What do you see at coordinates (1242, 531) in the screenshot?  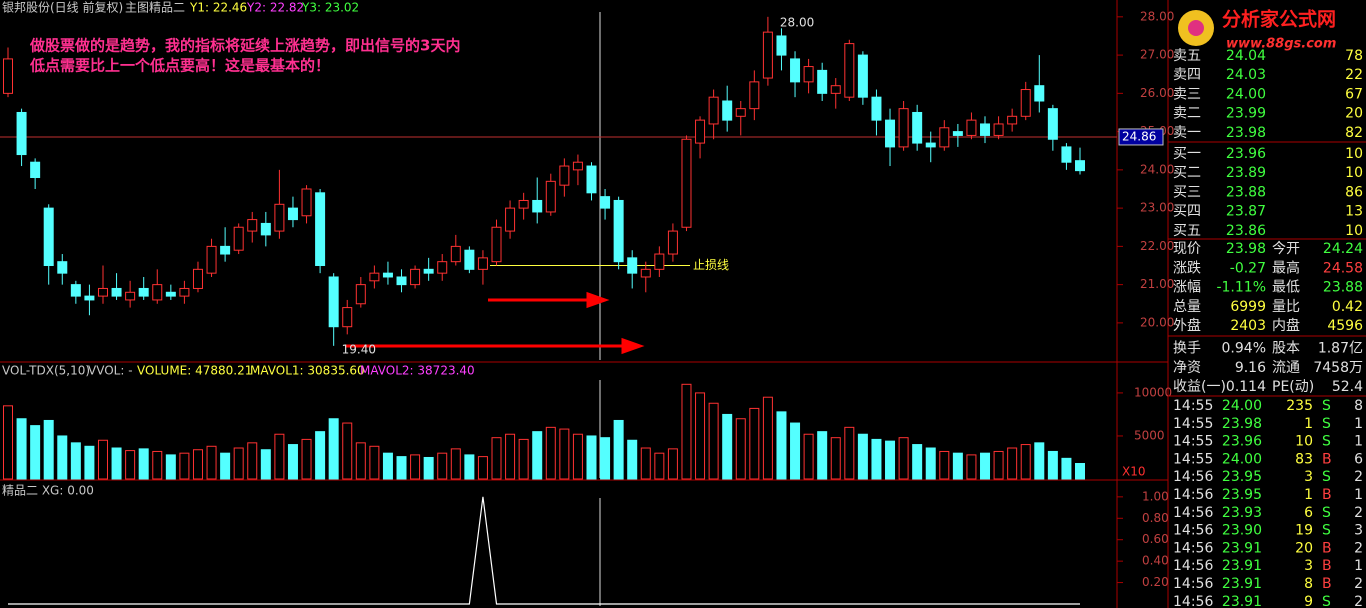 I see `quote-cell: 23.90` at bounding box center [1242, 531].